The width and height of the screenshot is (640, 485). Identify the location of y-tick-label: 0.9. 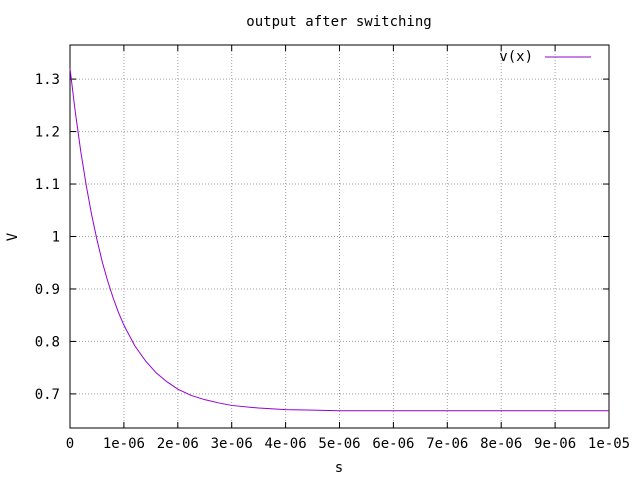
(47, 290).